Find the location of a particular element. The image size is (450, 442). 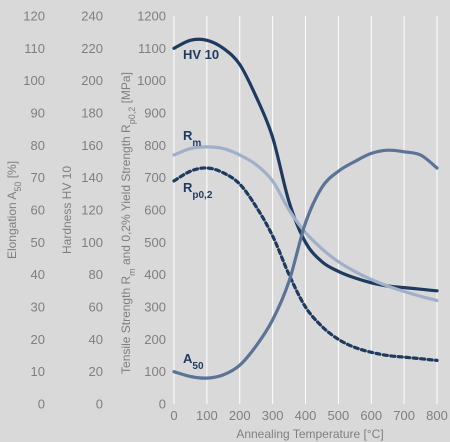

y-tick-label-elongation: 80 is located at coordinates (38, 145).